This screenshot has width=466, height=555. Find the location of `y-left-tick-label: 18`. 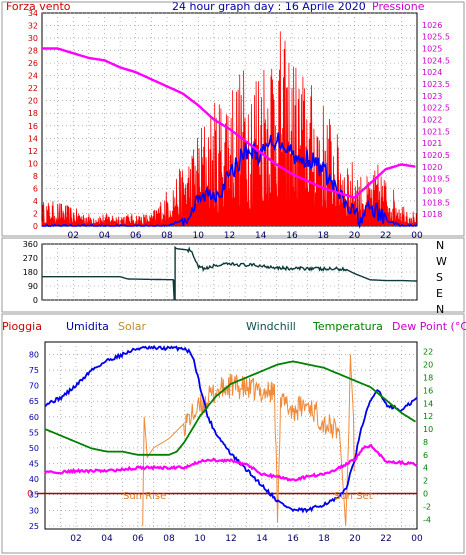

y-left-tick-label: 18 is located at coordinates (33, 113).